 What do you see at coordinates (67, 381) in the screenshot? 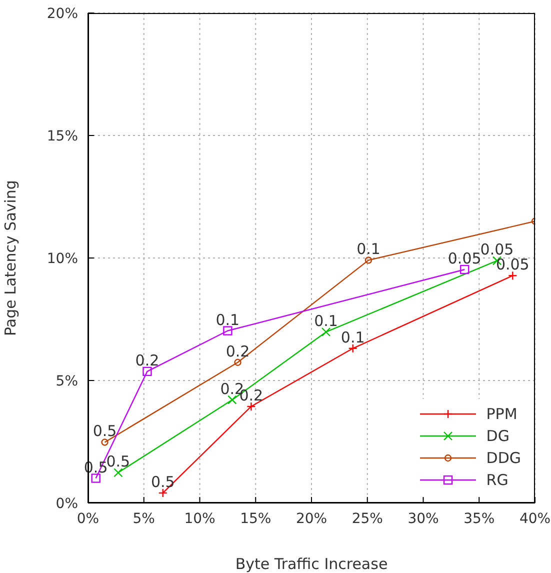
I see `y-tick-label: 5%` at bounding box center [67, 381].